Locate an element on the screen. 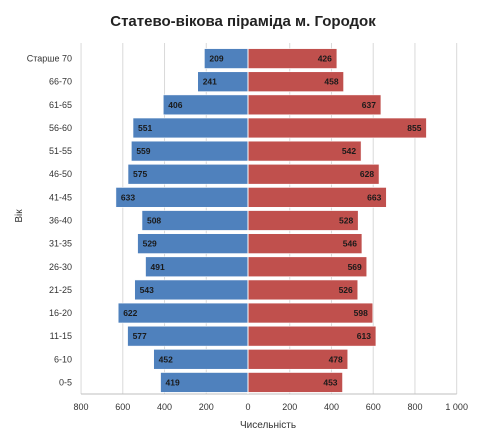 This screenshot has width=486, height=439. category-label: 26-30 is located at coordinates (60, 267).